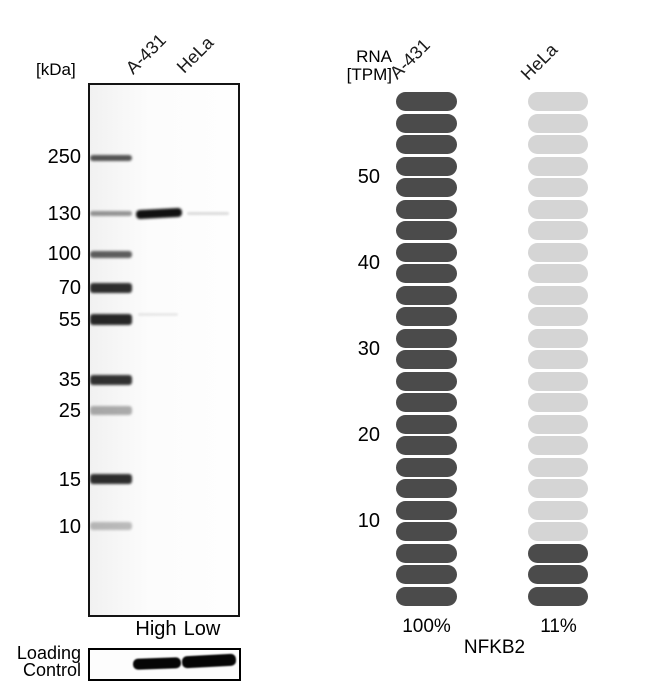  What do you see at coordinates (111, 288) in the screenshot?
I see `ladder-band-70kda` at bounding box center [111, 288].